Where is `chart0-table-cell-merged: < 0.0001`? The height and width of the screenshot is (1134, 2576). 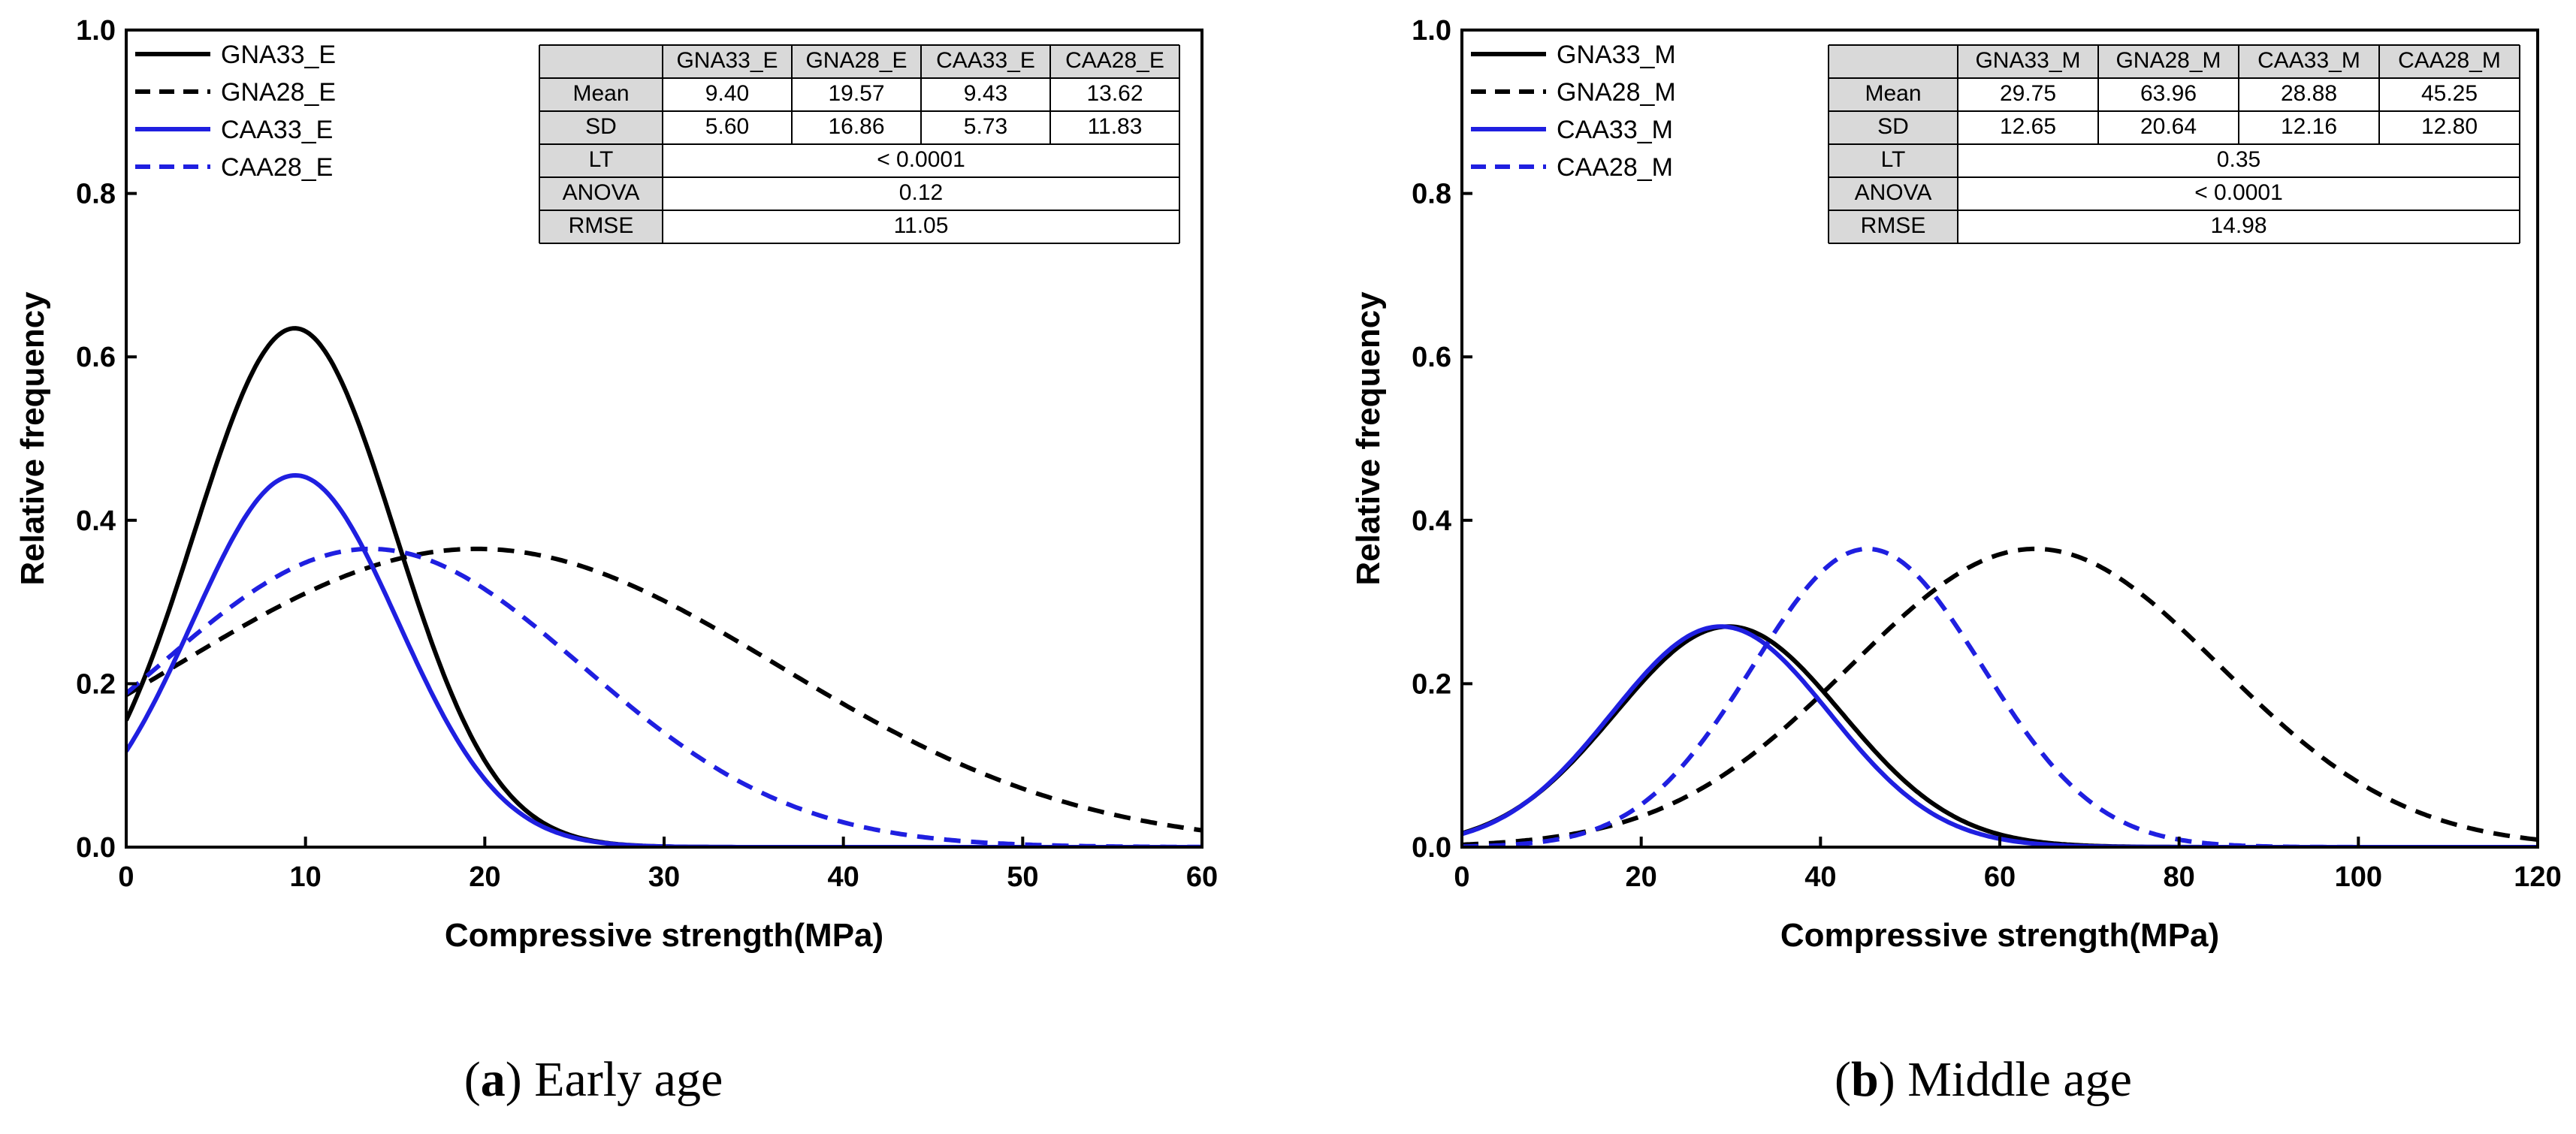
chart0-table-cell-merged: < 0.0001 is located at coordinates (921, 160).